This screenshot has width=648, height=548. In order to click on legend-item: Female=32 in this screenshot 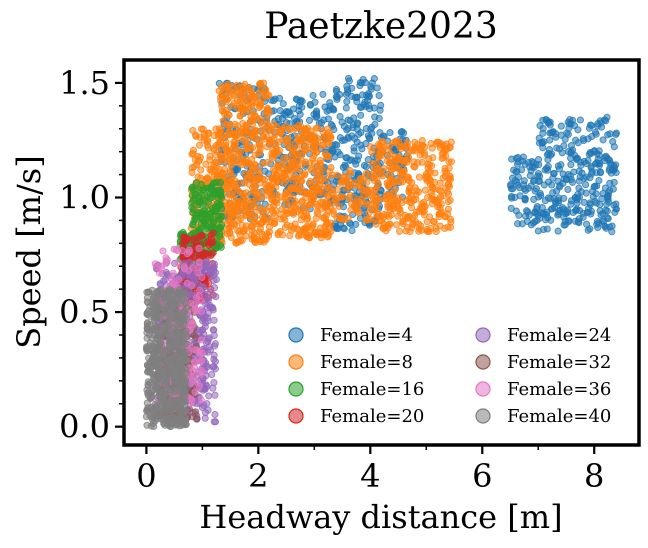, I will do `click(543, 362)`.